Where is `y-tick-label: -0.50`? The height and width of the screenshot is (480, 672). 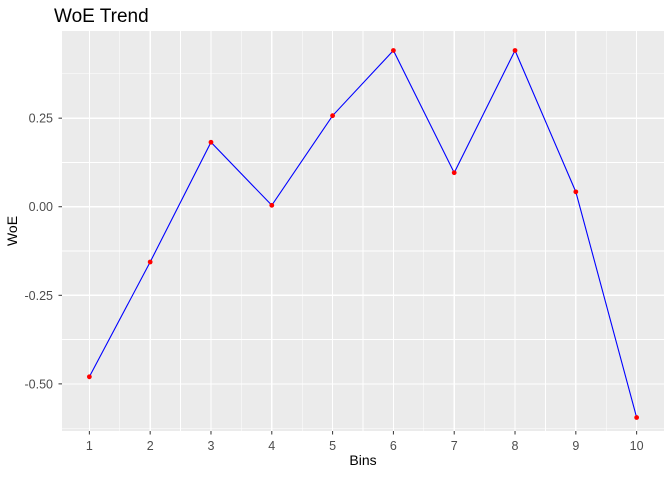
y-tick-label: -0.50 is located at coordinates (39, 384).